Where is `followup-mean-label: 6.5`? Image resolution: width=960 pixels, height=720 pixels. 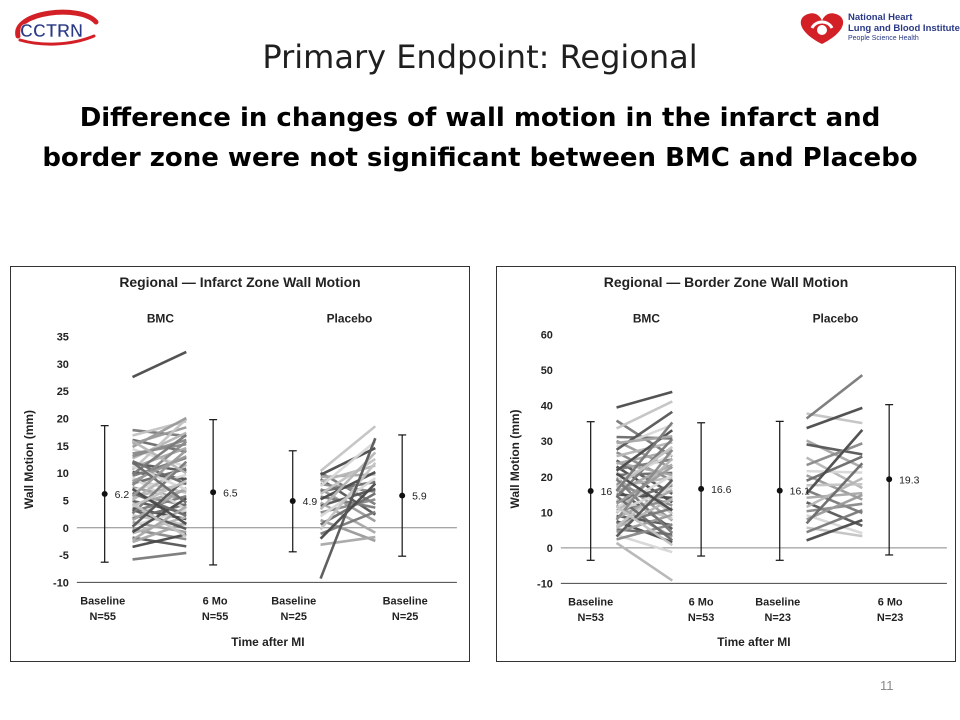 followup-mean-label: 6.5 is located at coordinates (230, 493).